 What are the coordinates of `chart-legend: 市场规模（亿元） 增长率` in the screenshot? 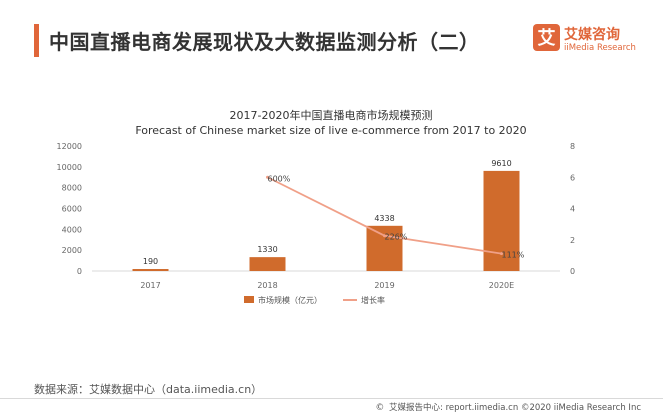 It's located at (314, 300).